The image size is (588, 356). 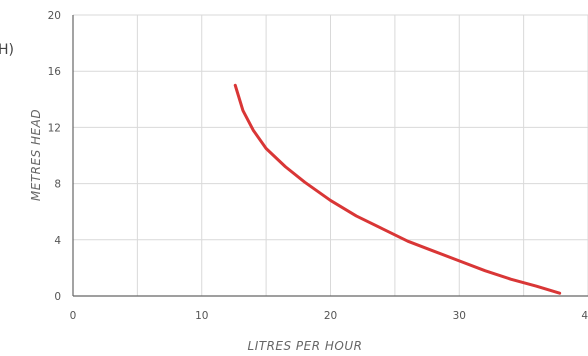 I want to click on x-tick-label: 0, so click(x=73, y=316).